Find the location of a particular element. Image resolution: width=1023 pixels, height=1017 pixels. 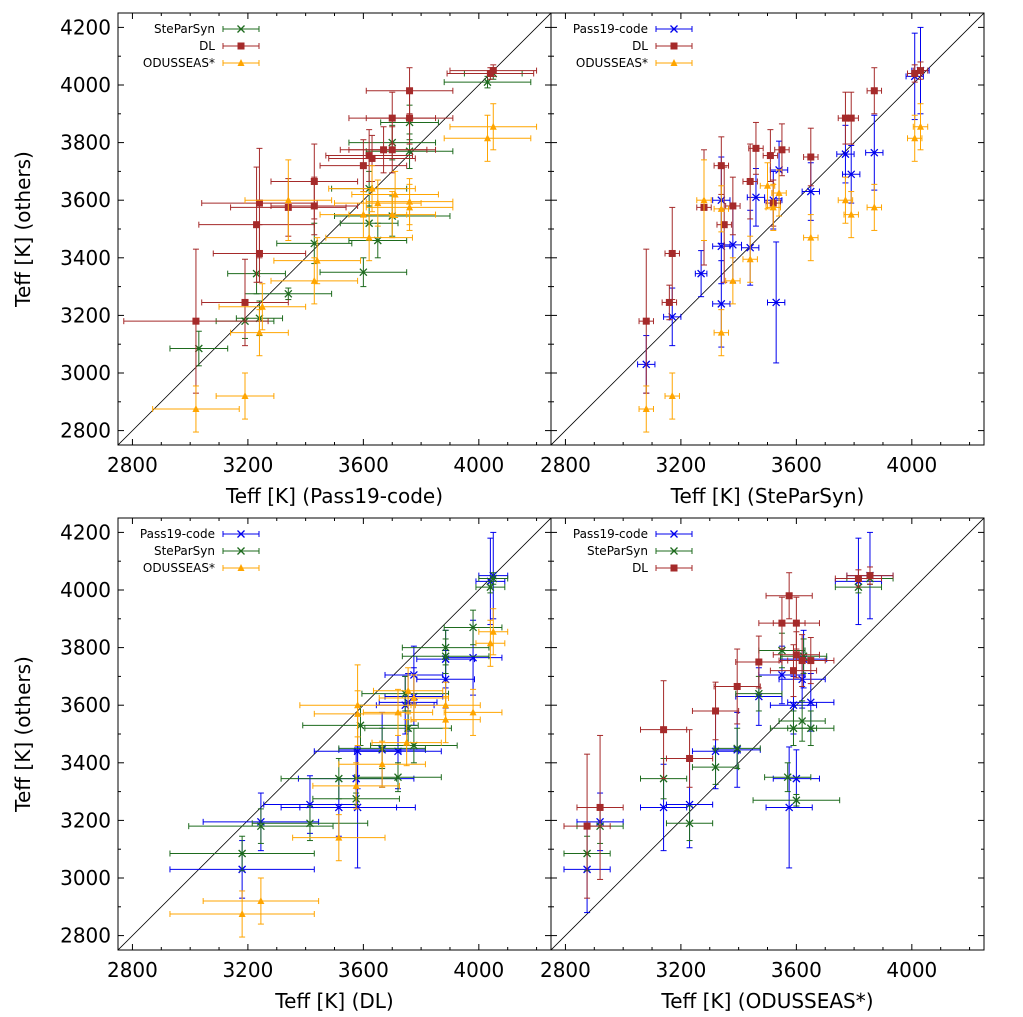

x-axis-title: Teff [K] (DL) is located at coordinates (334, 1001).